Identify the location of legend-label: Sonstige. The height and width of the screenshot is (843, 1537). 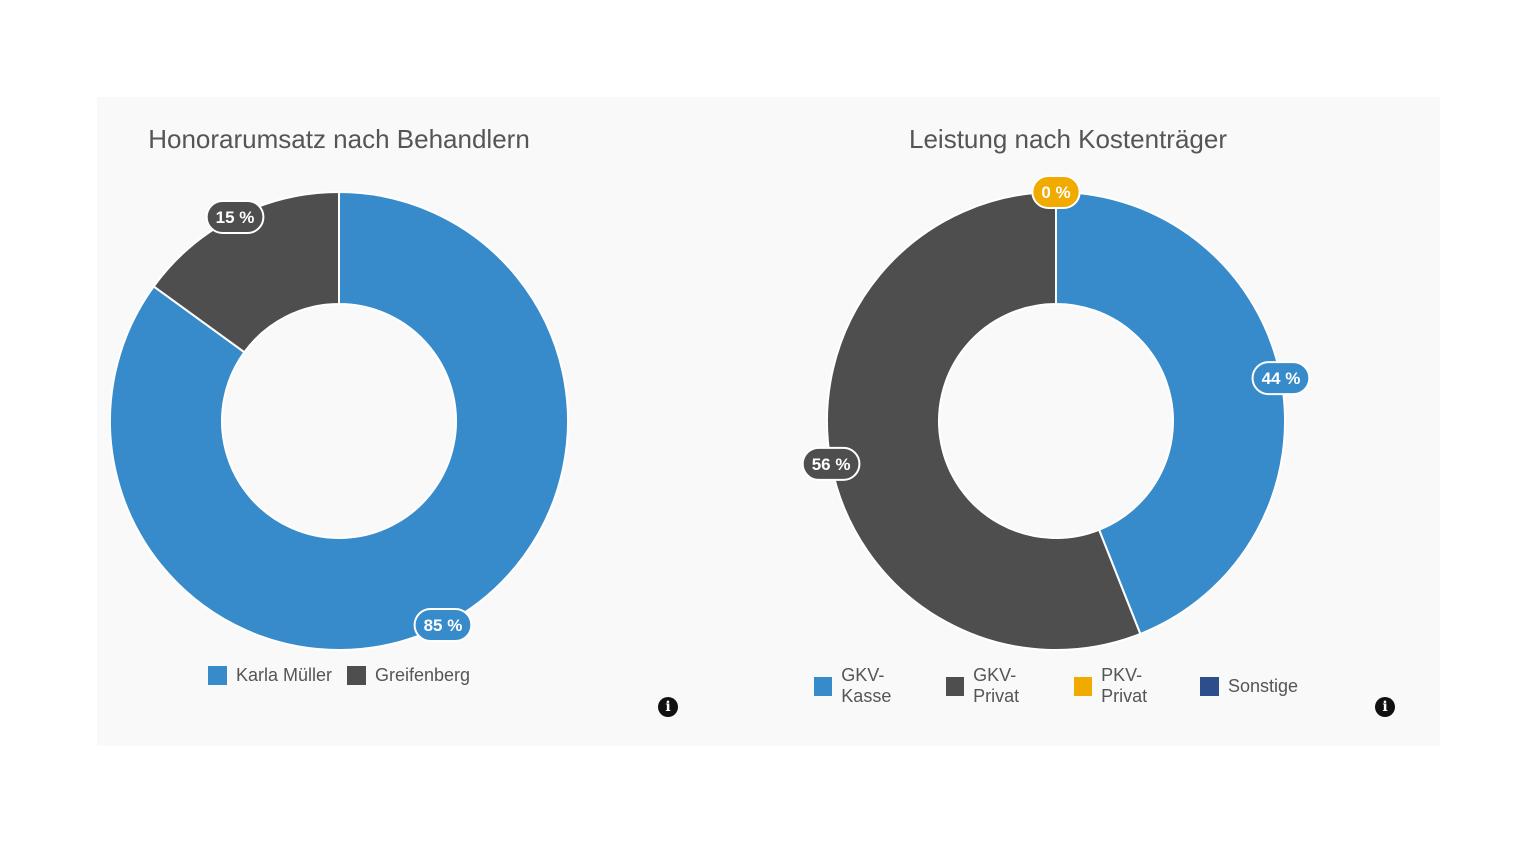
(1262, 685).